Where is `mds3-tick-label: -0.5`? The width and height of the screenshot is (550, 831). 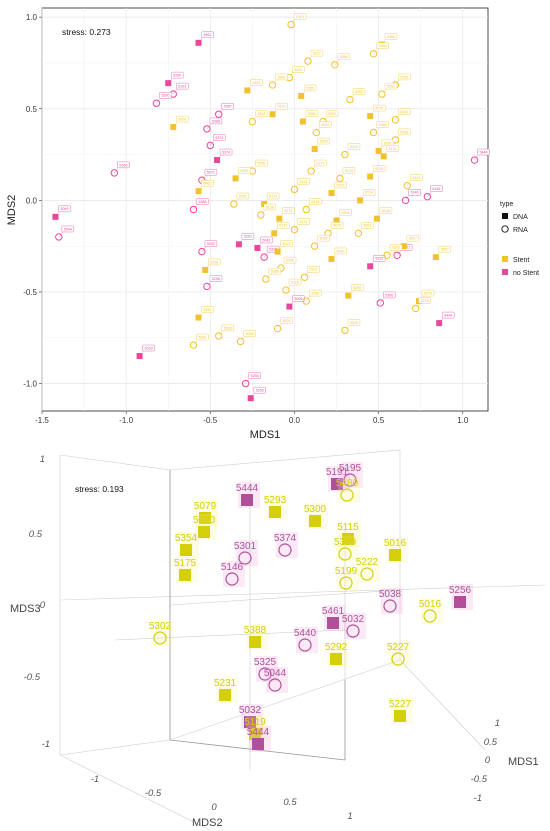
mds3-tick-label: -0.5 is located at coordinates (32, 677).